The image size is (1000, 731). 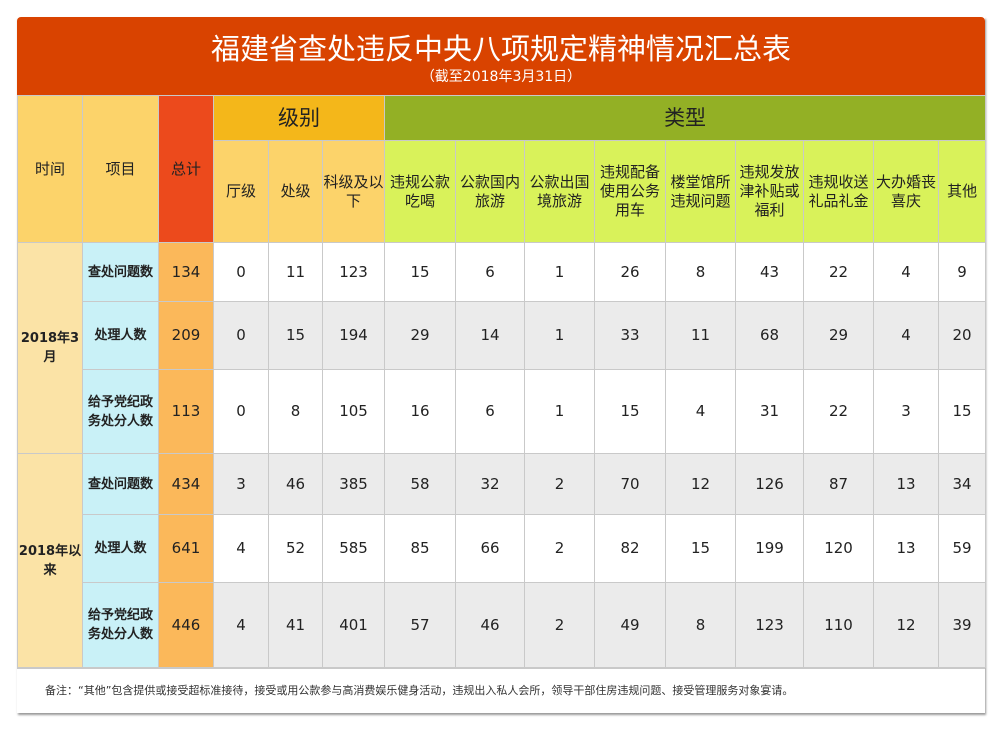 What do you see at coordinates (701, 191) in the screenshot?
I see `header-type: 楼堂馆所违规问题` at bounding box center [701, 191].